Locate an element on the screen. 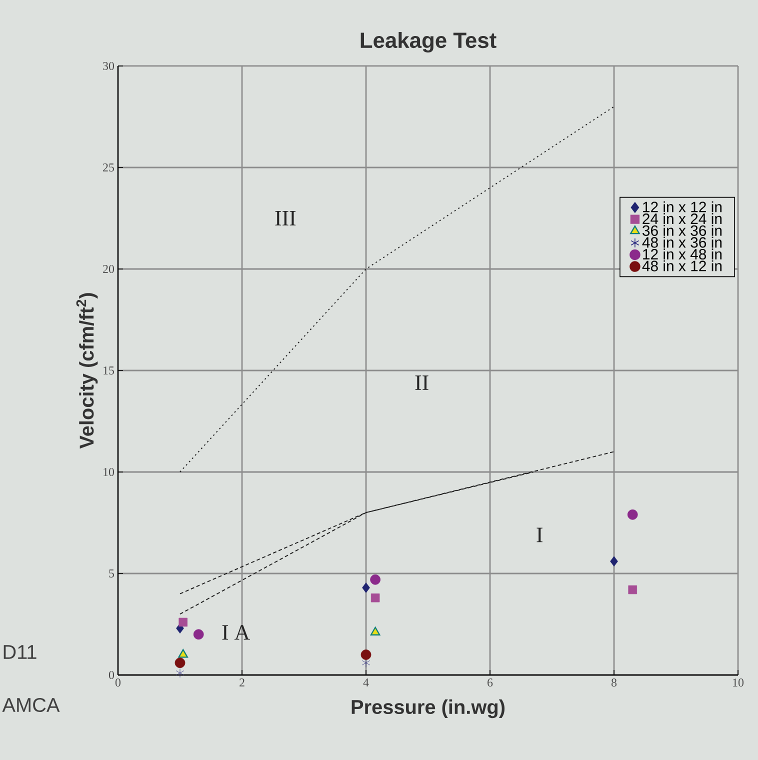  x-tick-label: 10 is located at coordinates (738, 682).